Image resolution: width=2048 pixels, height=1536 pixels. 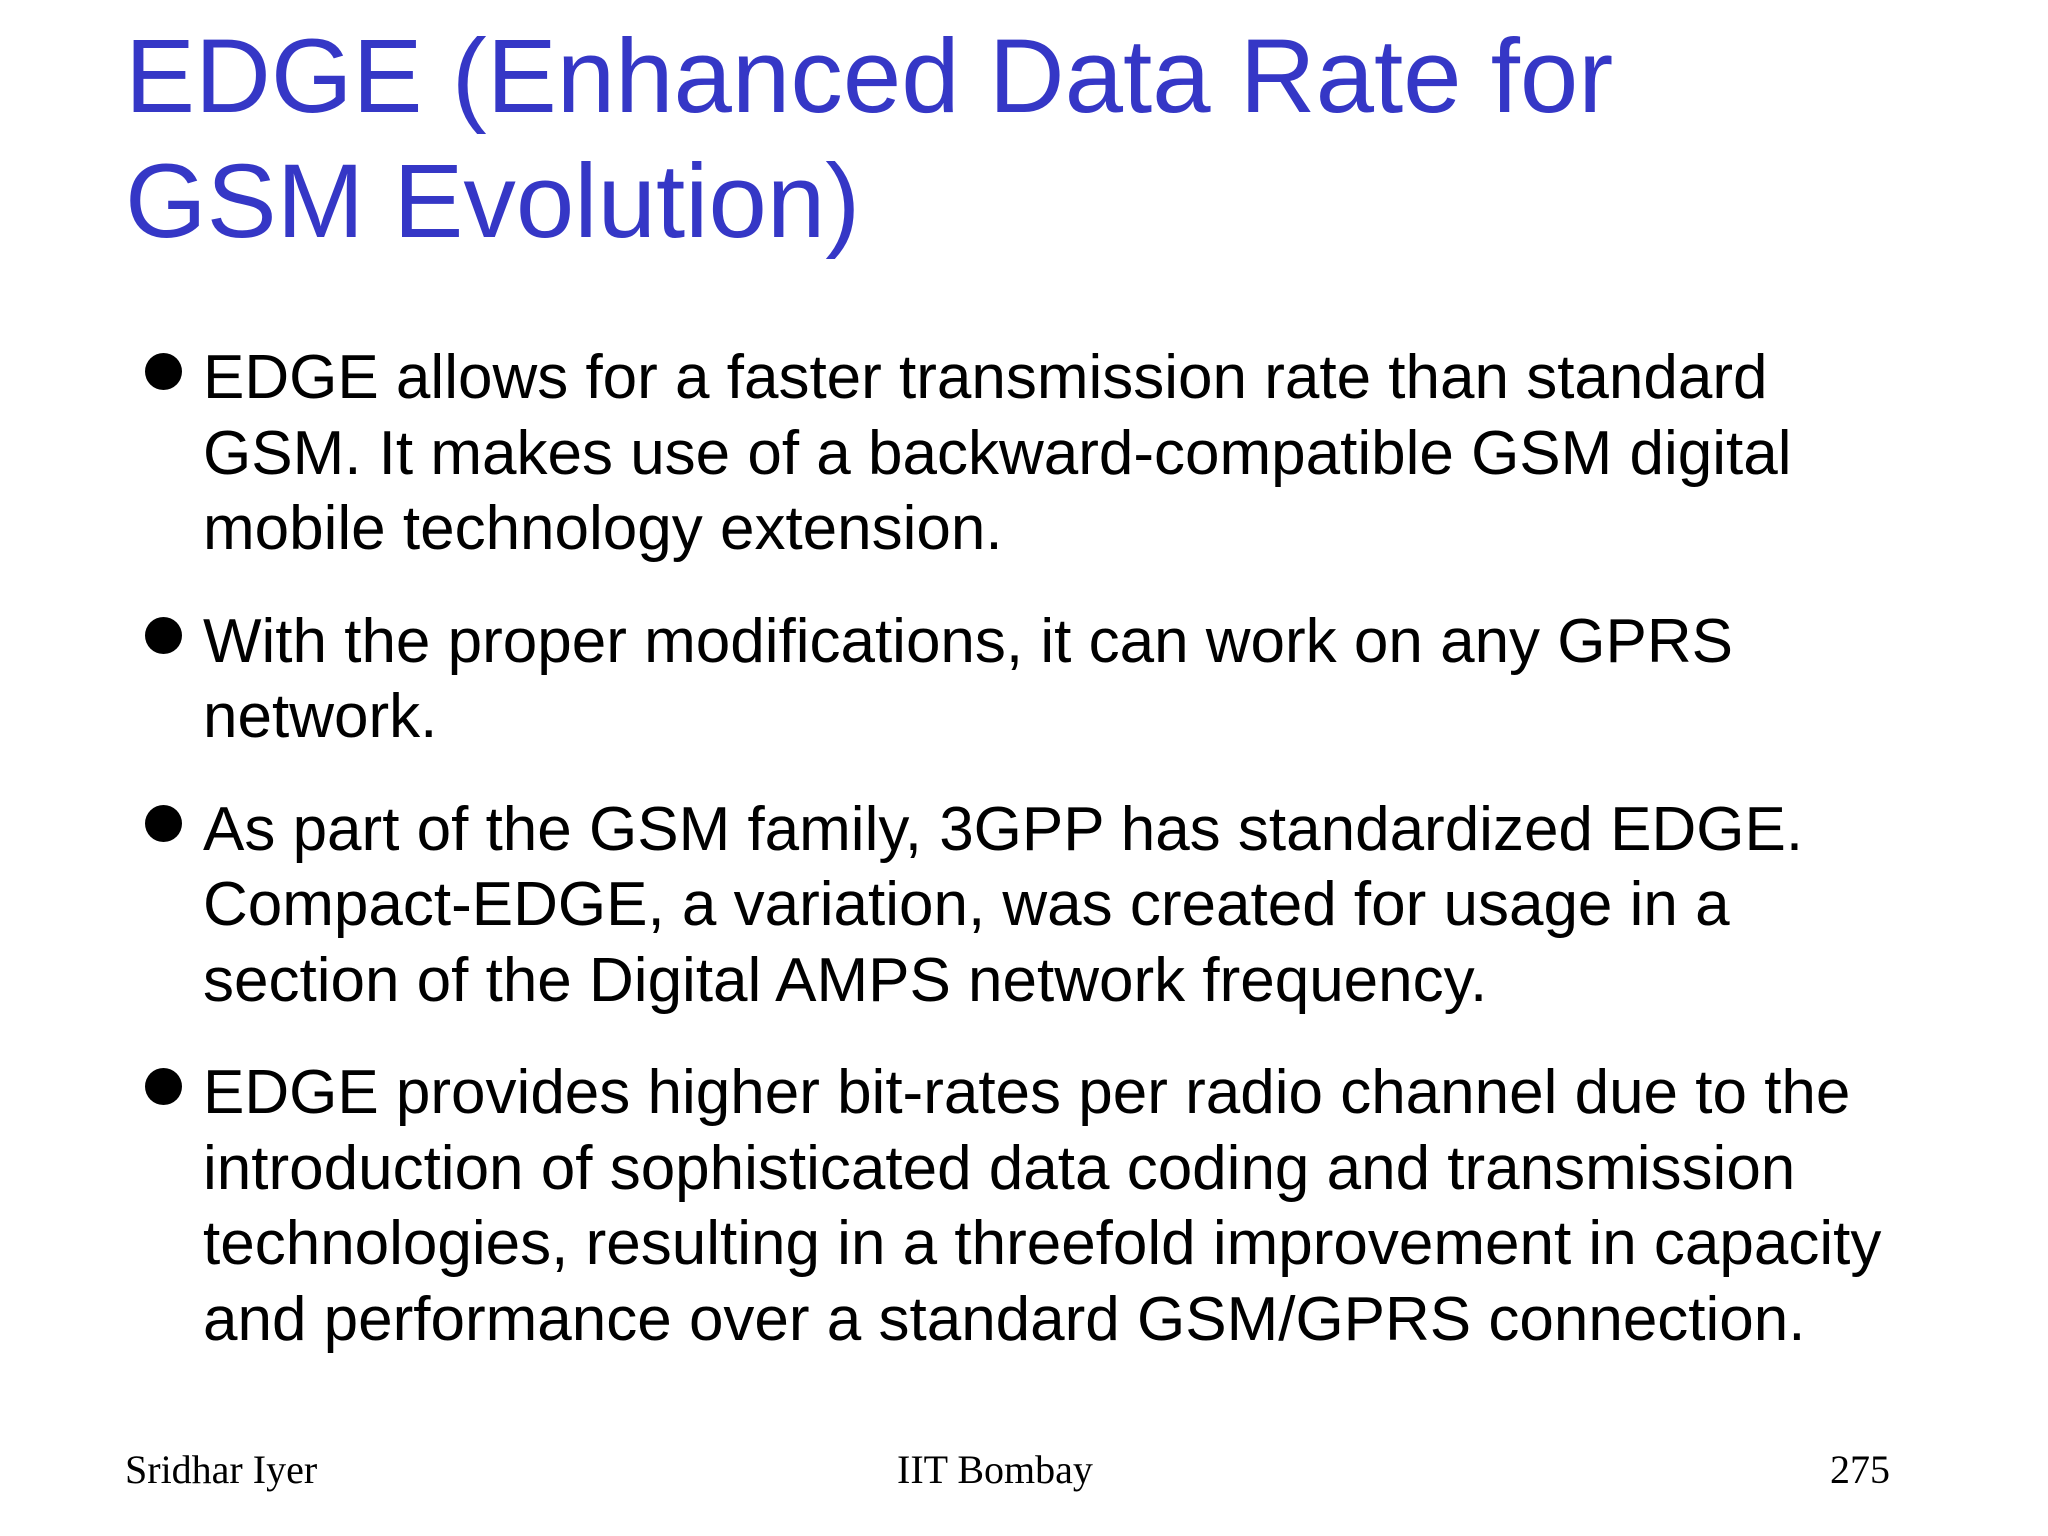 I want to click on slide-title-line-1: EDGE (Enhanced Data Rate for, so click(x=869, y=76).